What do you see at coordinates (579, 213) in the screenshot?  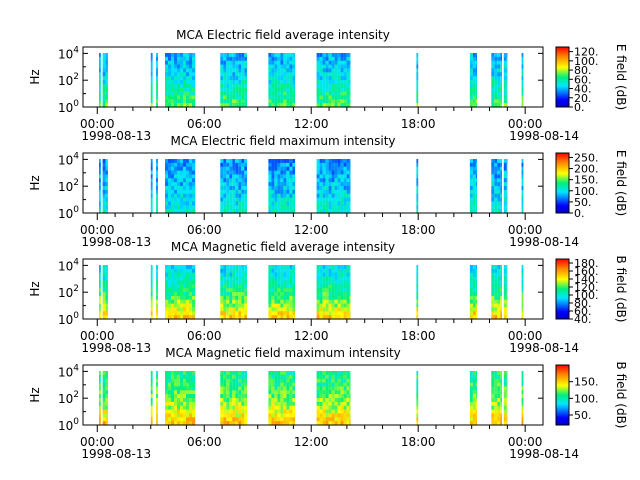 I see `colorbar-tick-label: 0.` at bounding box center [579, 213].